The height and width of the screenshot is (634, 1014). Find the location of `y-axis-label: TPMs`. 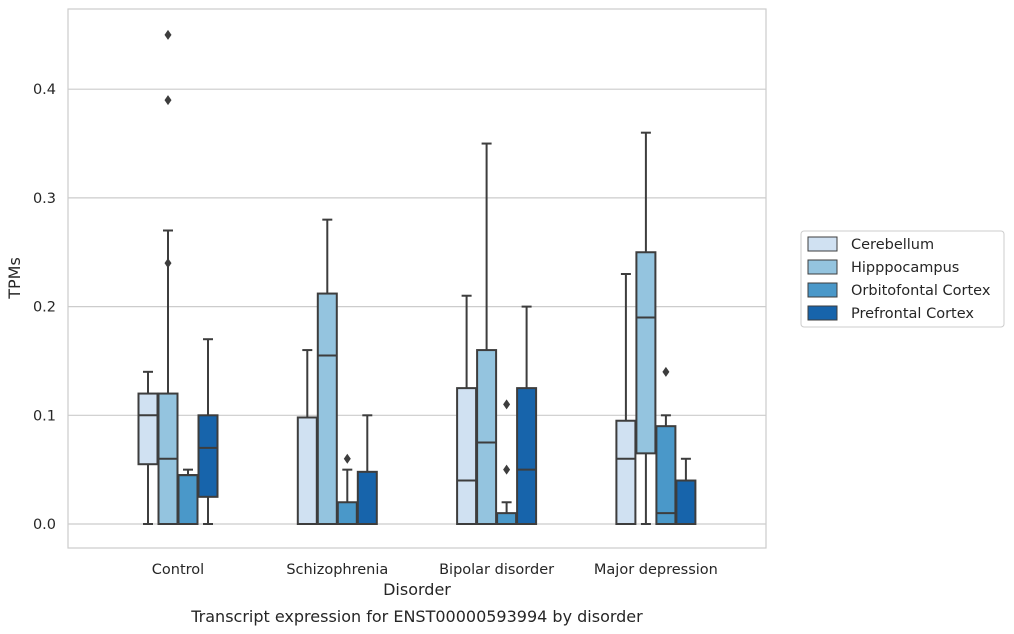

y-axis-label: TPMs is located at coordinates (14, 278).